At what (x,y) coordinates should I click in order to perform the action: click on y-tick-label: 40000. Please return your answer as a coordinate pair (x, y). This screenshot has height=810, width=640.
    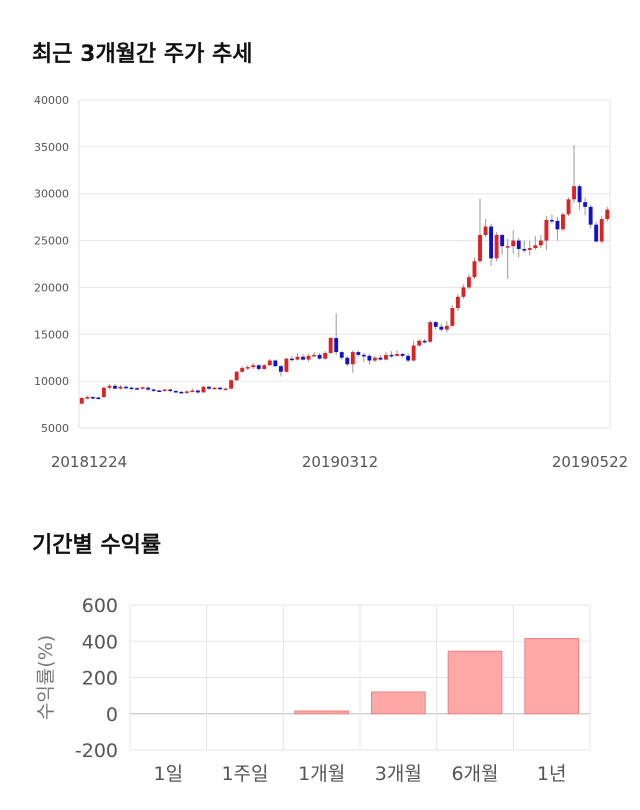
    Looking at the image, I should click on (51, 100).